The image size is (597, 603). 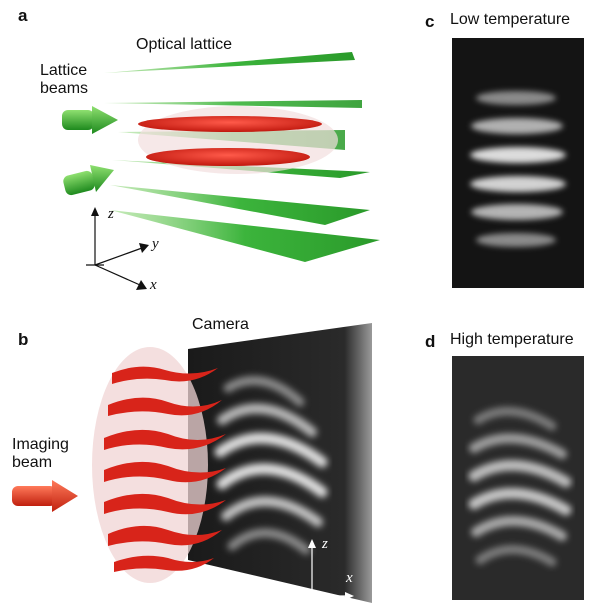 I want to click on high-temp-fringes, so click(x=520, y=486).